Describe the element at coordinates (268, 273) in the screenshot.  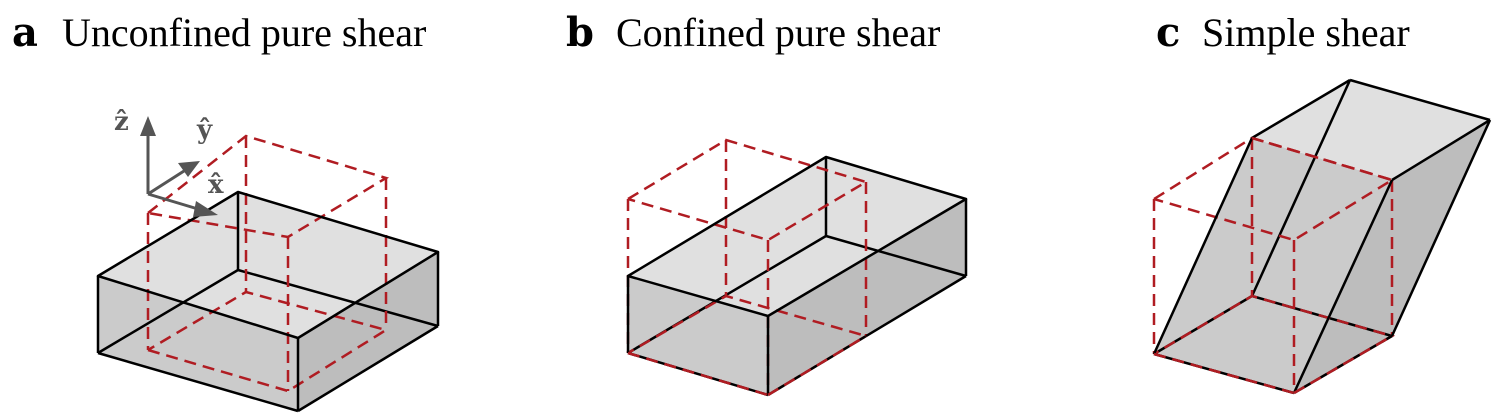
I see `panel-a-box-hidden-edges` at that location.